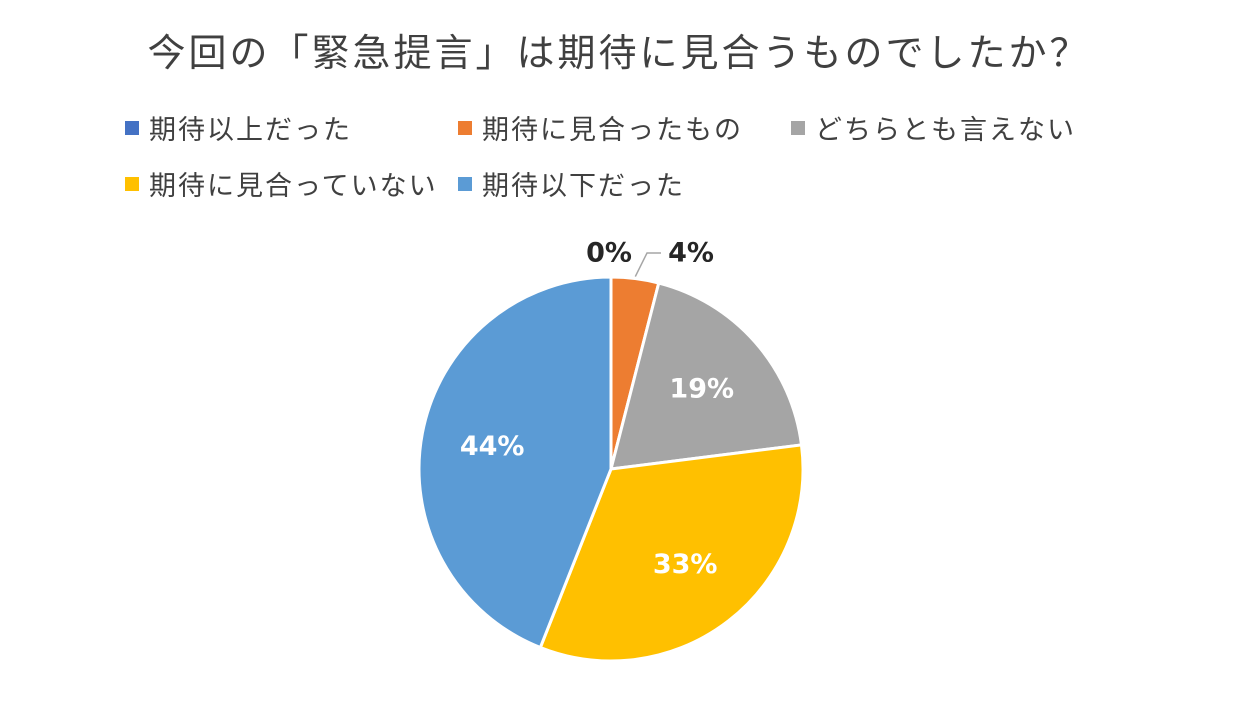  I want to click on legend-item: 期待に見合ったもの, so click(600, 127).